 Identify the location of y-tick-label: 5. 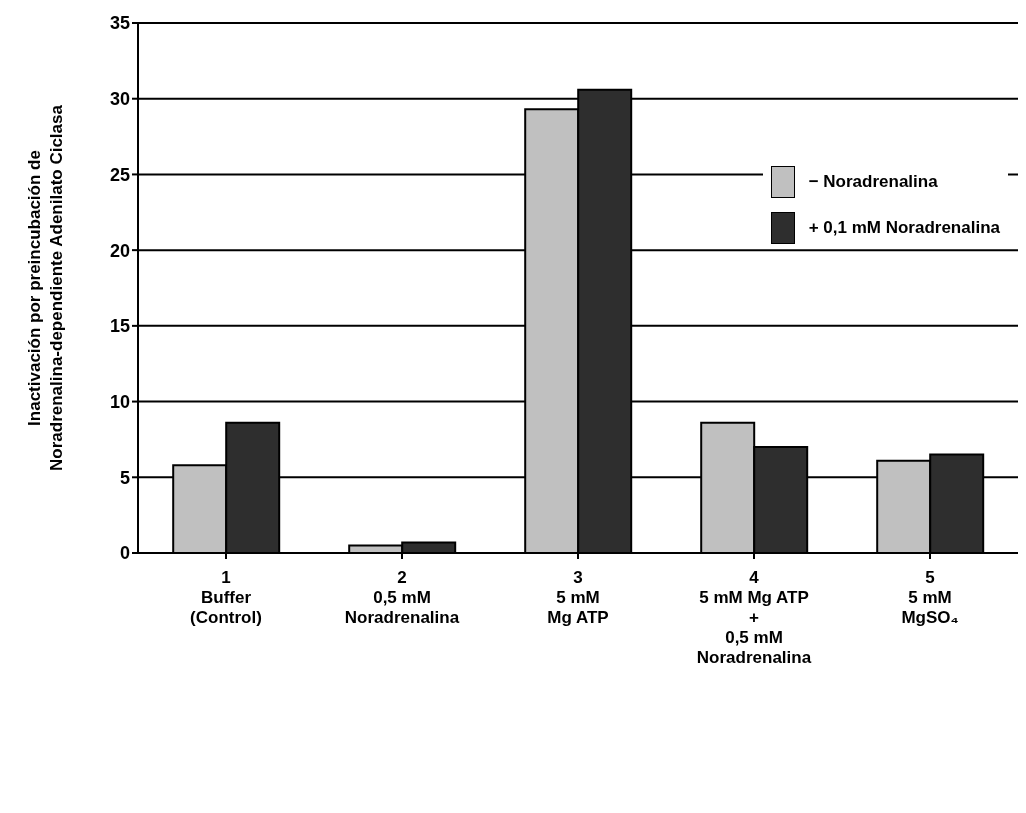
(124, 477).